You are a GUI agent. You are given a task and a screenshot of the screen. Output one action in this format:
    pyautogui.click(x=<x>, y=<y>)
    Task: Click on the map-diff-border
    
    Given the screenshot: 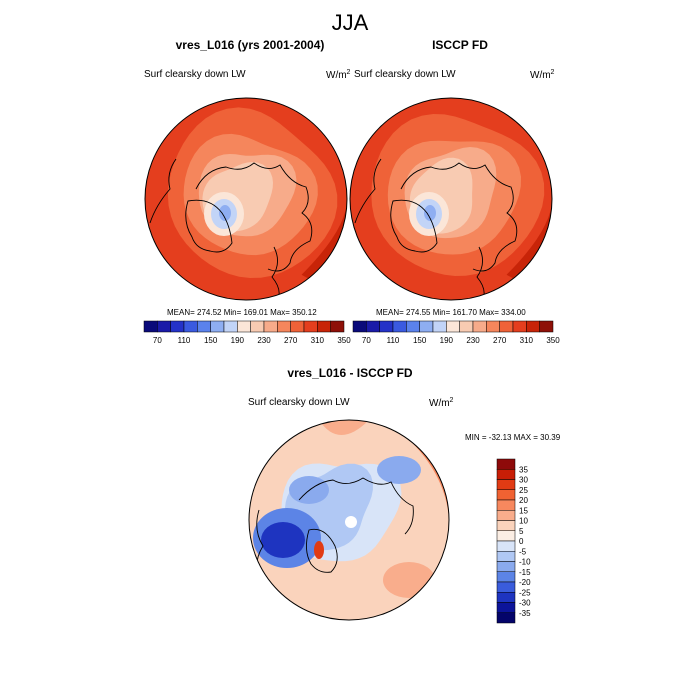 What is the action you would take?
    pyautogui.click(x=349, y=520)
    